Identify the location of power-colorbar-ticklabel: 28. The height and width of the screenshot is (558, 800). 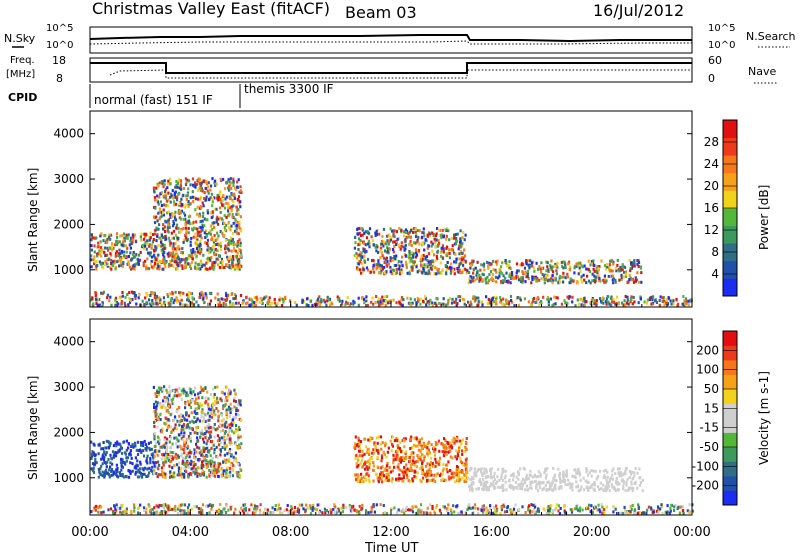
(711, 142).